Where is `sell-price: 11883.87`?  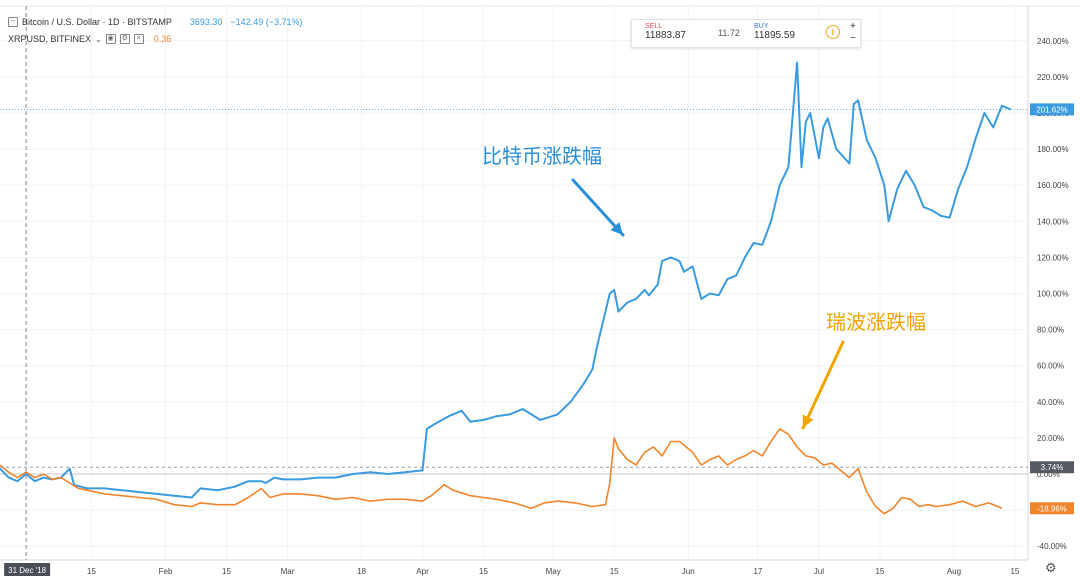
sell-price: 11883.87 is located at coordinates (665, 35).